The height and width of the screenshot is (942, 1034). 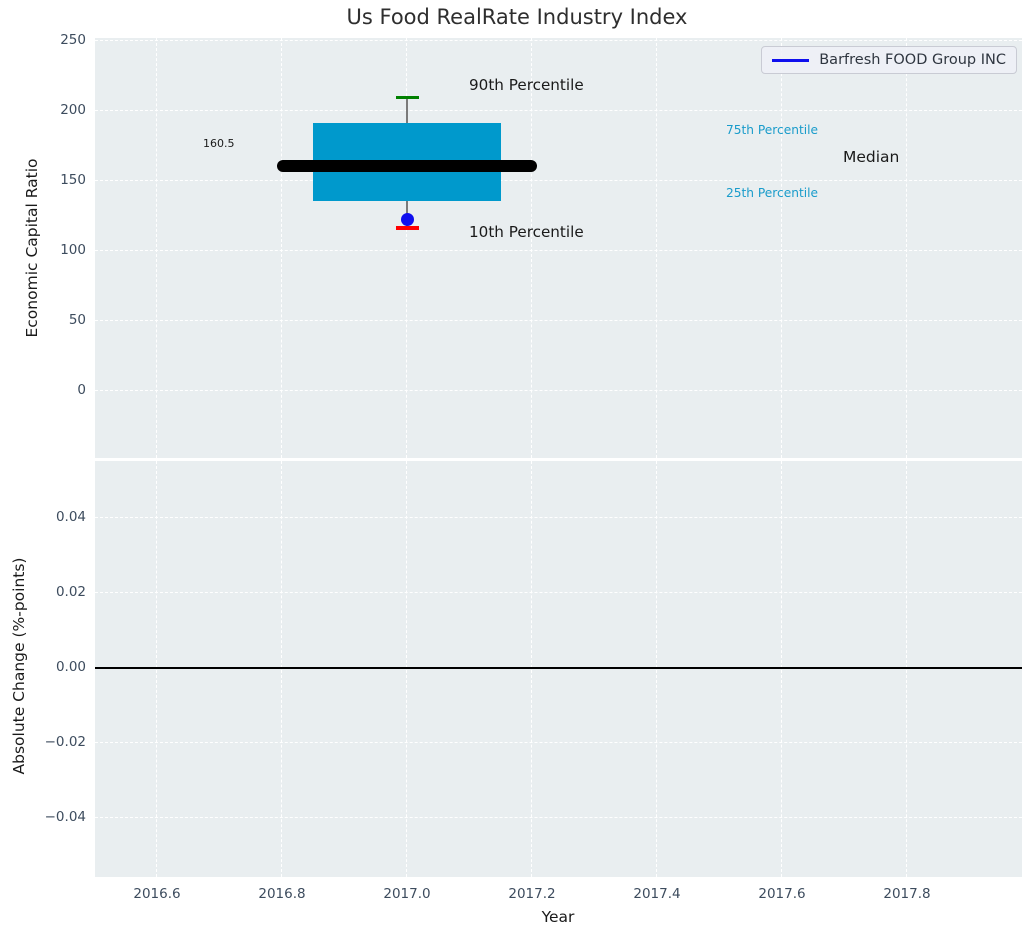 What do you see at coordinates (657, 894) in the screenshot?
I see `x-tick-label: 2017.4` at bounding box center [657, 894].